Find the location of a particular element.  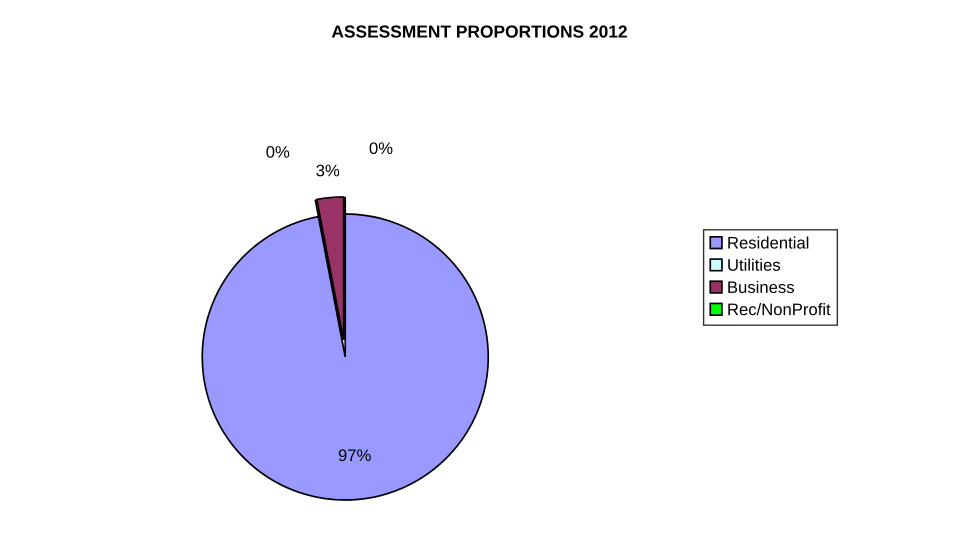

legend-label: Business is located at coordinates (761, 287).